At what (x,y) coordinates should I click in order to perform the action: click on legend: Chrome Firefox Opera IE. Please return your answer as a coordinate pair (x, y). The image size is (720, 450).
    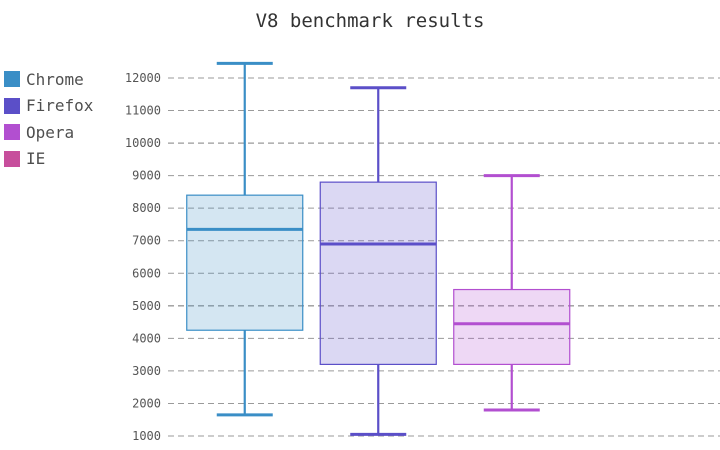
    Looking at the image, I should click on (48, 119).